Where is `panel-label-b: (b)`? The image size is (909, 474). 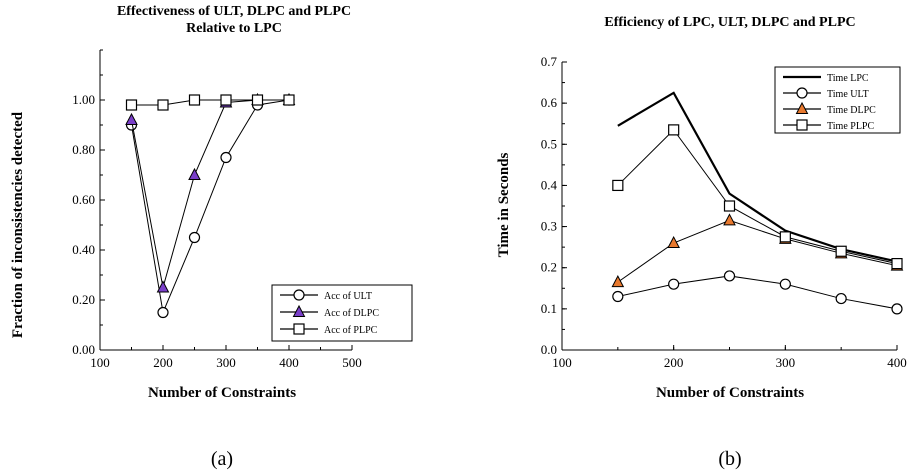
panel-label-b: (b) is located at coordinates (729, 459).